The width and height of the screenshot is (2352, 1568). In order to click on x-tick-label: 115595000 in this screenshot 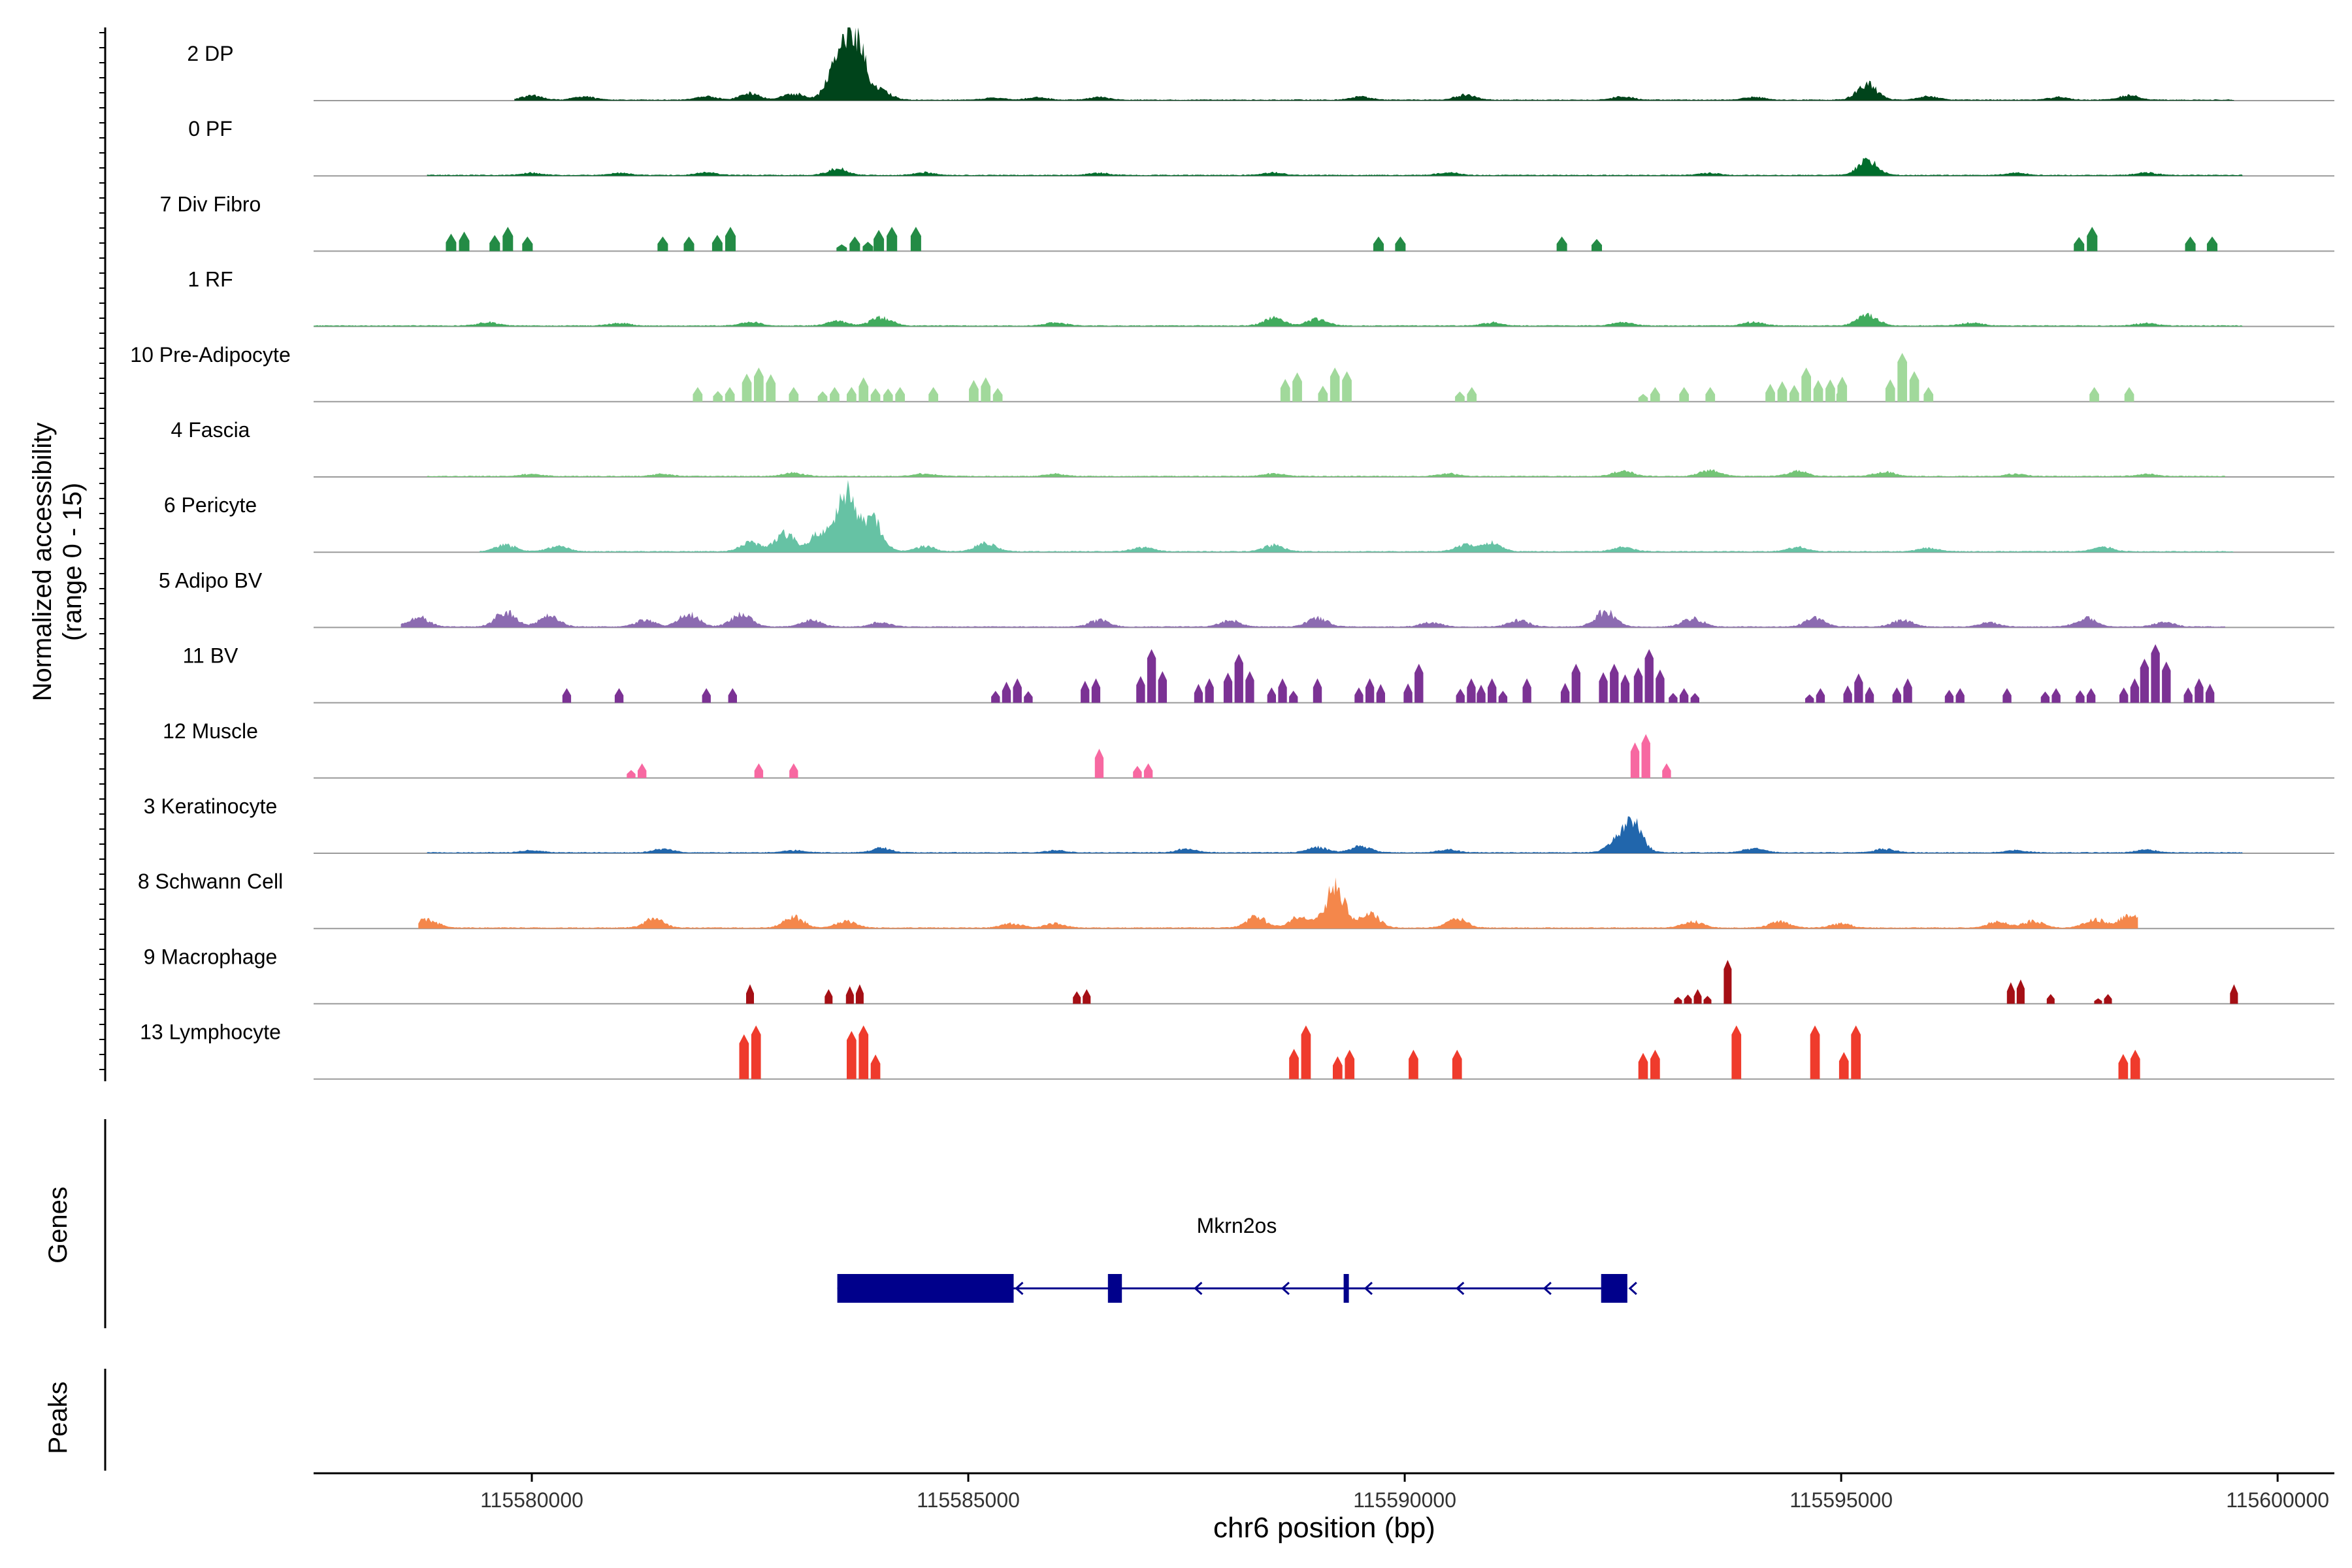, I will do `click(1841, 1500)`.